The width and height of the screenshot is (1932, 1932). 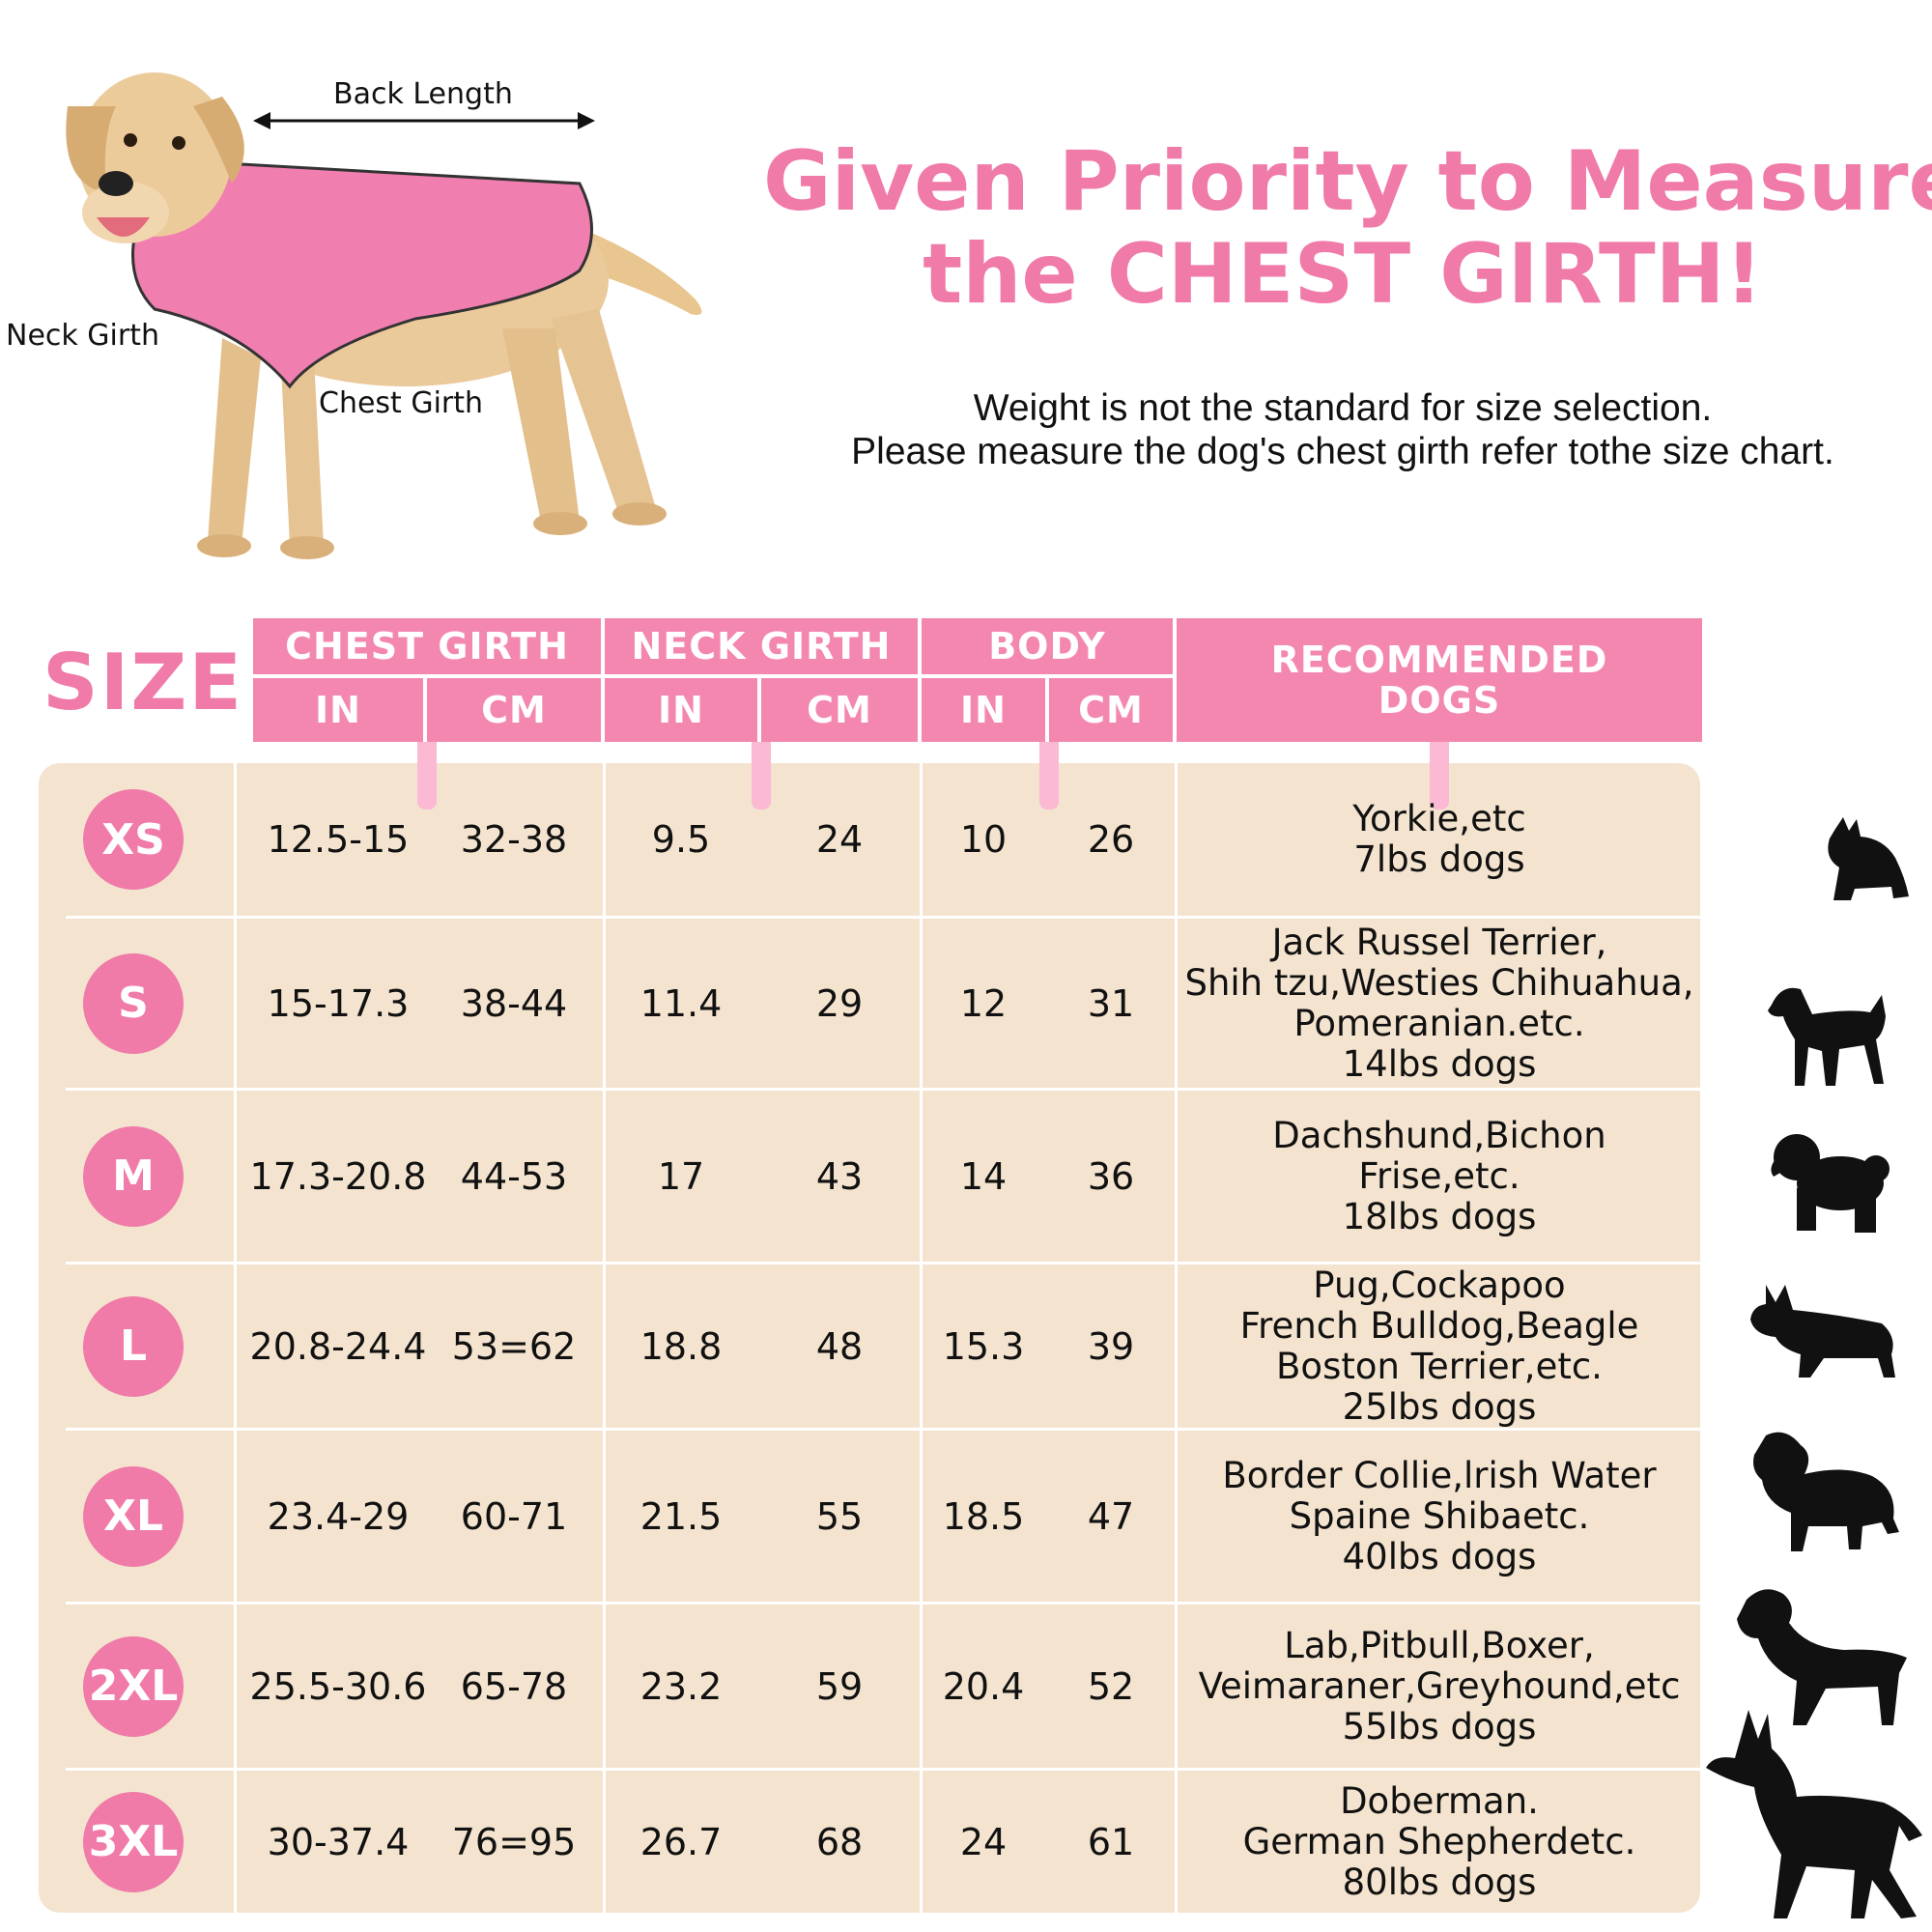 What do you see at coordinates (338, 1841) in the screenshot?
I see `chest-in-cell: 30-37.4` at bounding box center [338, 1841].